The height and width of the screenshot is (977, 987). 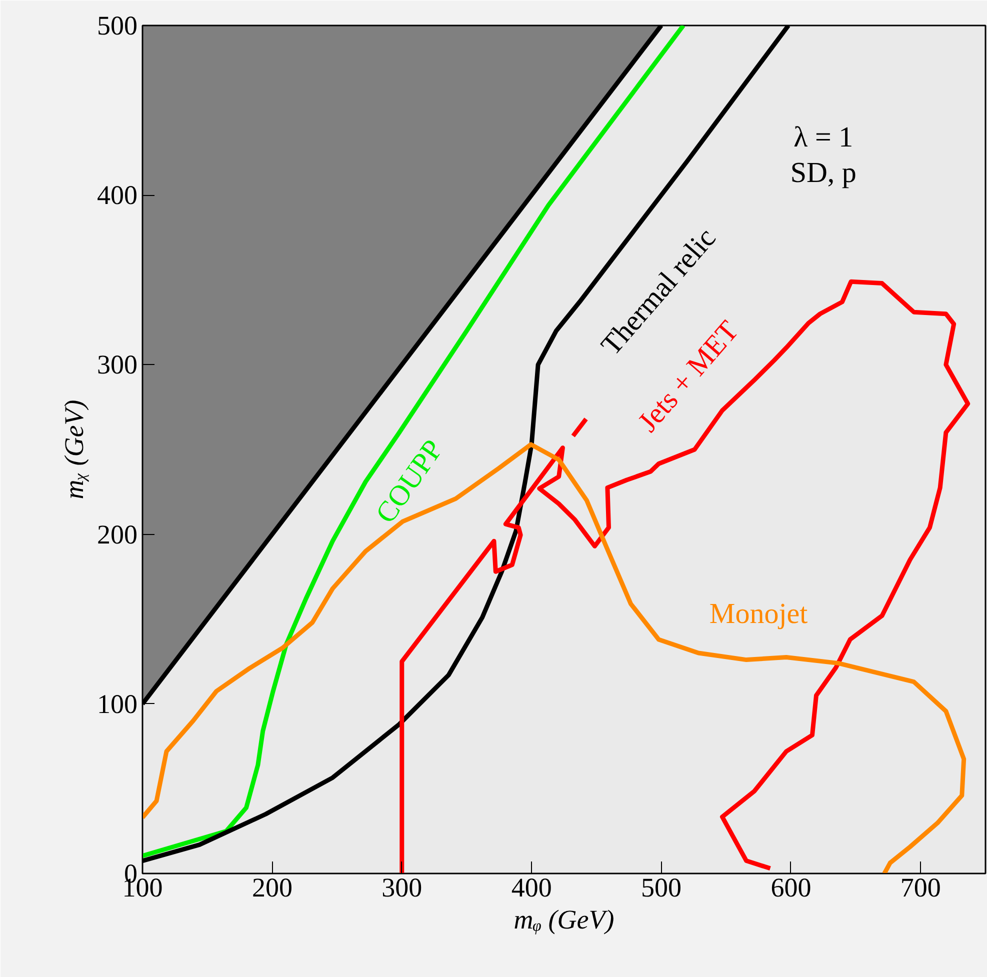 What do you see at coordinates (117, 534) in the screenshot?
I see `y-tick-label: 200` at bounding box center [117, 534].